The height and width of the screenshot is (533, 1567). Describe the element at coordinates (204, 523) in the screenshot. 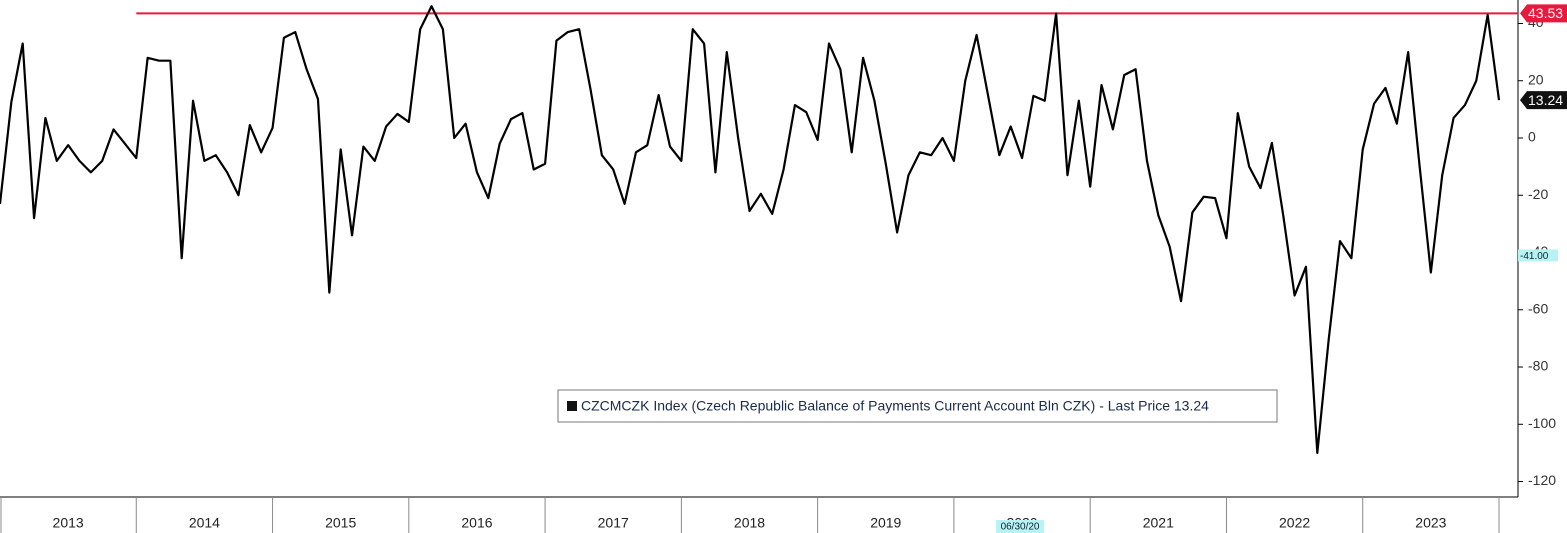

I see `x-tick-label: 2014` at that location.